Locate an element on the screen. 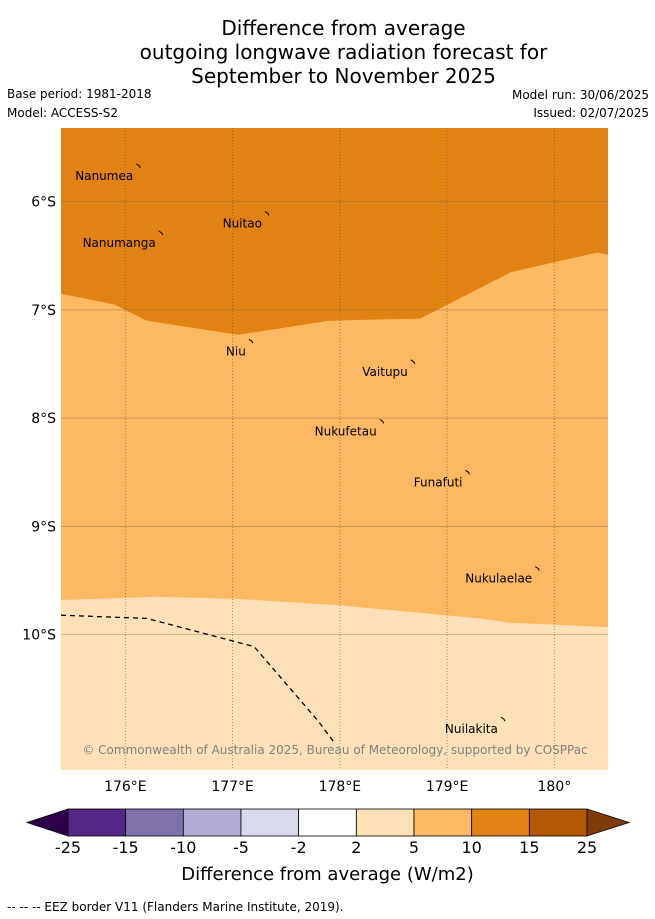  colorbar-tick-label: -2 is located at coordinates (298, 847).